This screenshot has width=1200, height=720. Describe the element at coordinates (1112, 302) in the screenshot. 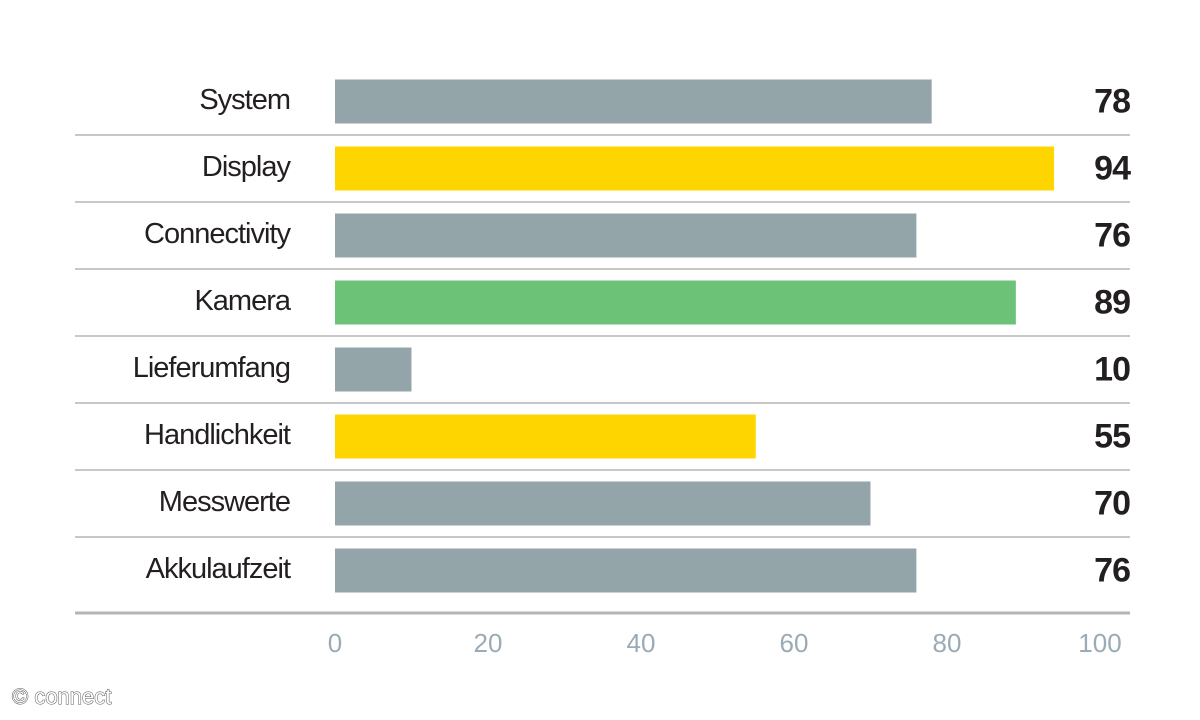

I see `value-label: 89` at that location.